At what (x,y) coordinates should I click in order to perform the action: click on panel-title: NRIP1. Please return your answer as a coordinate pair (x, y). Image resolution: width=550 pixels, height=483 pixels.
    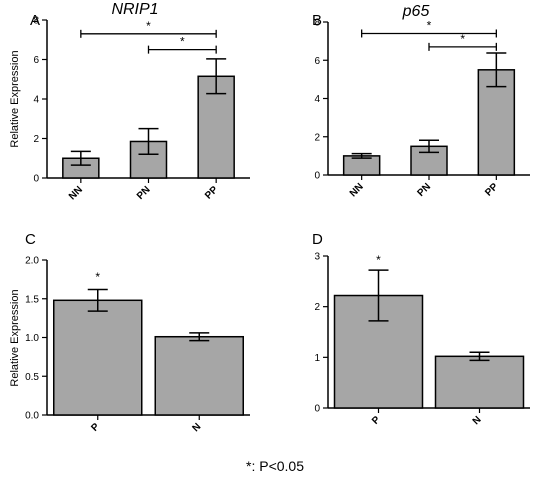
    Looking at the image, I should click on (134, 9).